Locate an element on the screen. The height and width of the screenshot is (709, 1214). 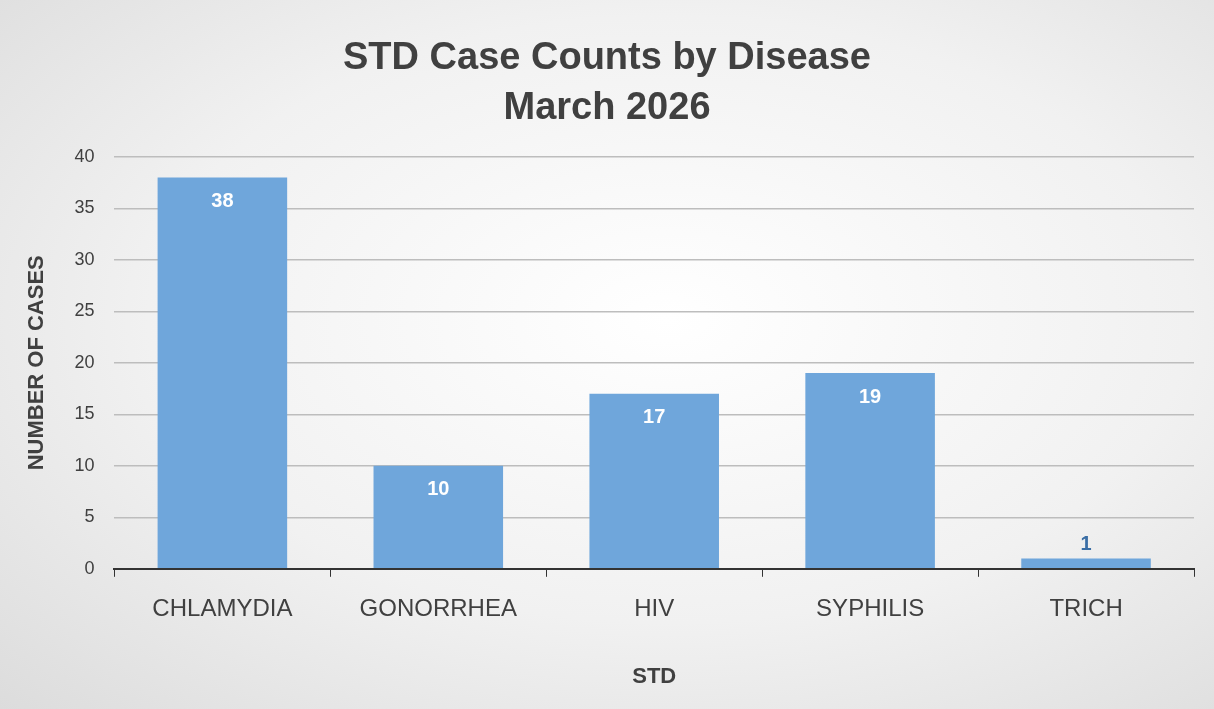
y-tick-label: 25 is located at coordinates (84, 310).